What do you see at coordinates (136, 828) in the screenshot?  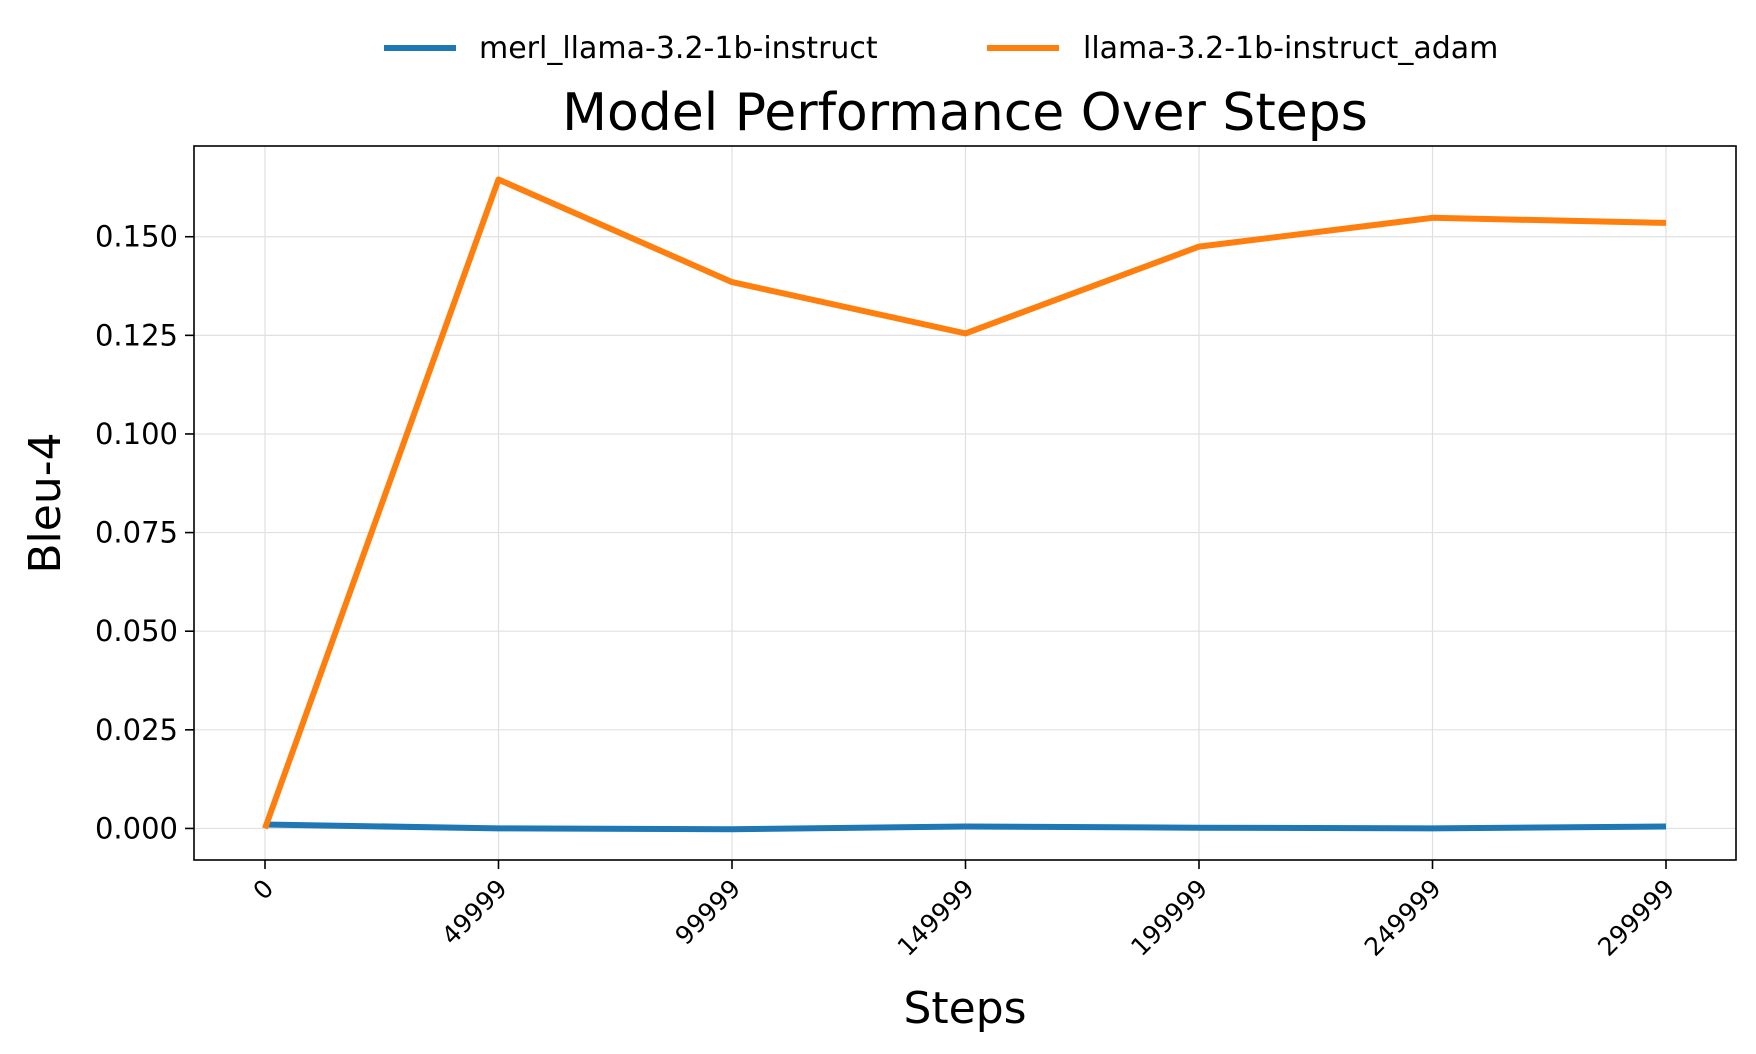 I see `y-tick-label: 0.000` at bounding box center [136, 828].